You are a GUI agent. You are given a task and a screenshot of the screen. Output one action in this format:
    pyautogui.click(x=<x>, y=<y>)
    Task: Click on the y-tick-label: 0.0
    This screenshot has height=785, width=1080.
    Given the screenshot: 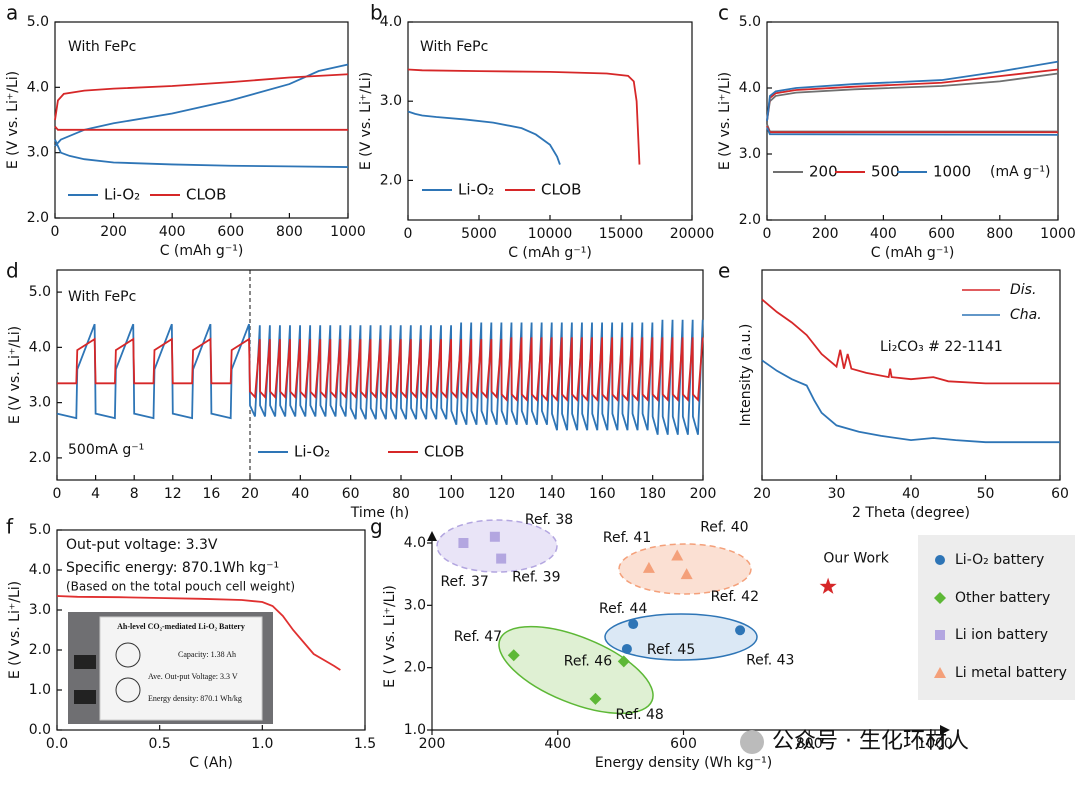 What is the action you would take?
    pyautogui.click(x=40, y=730)
    